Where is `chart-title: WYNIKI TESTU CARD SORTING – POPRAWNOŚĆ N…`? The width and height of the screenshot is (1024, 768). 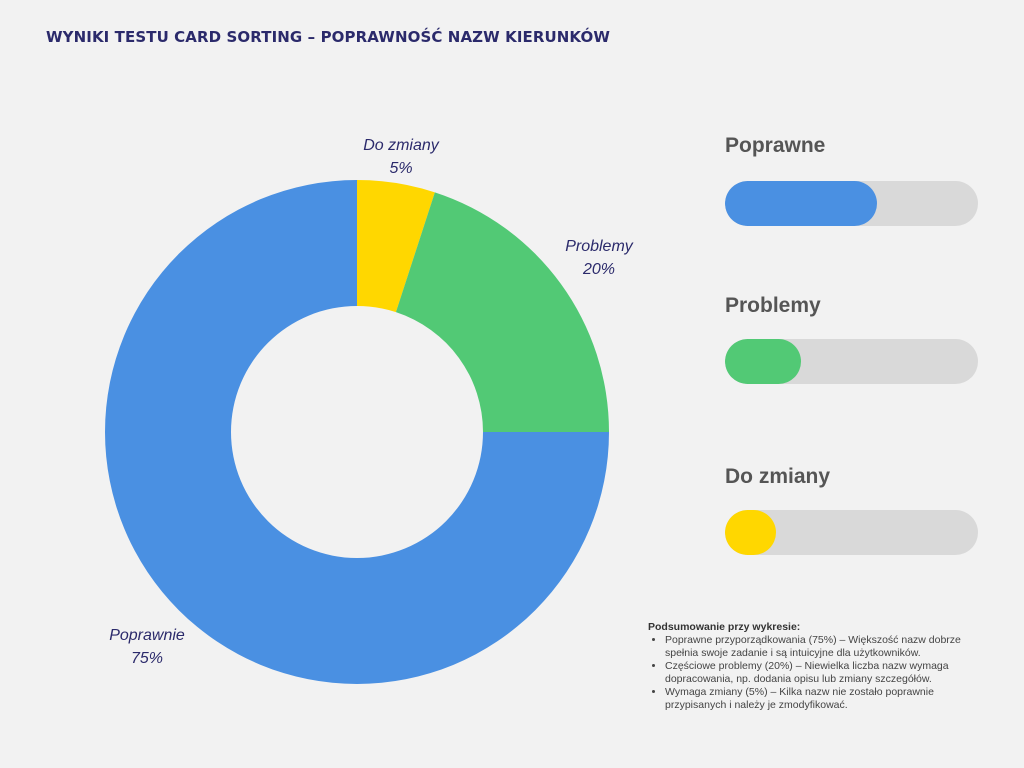 chart-title: WYNIKI TESTU CARD SORTING – POPRAWNOŚĆ N… is located at coordinates (328, 37).